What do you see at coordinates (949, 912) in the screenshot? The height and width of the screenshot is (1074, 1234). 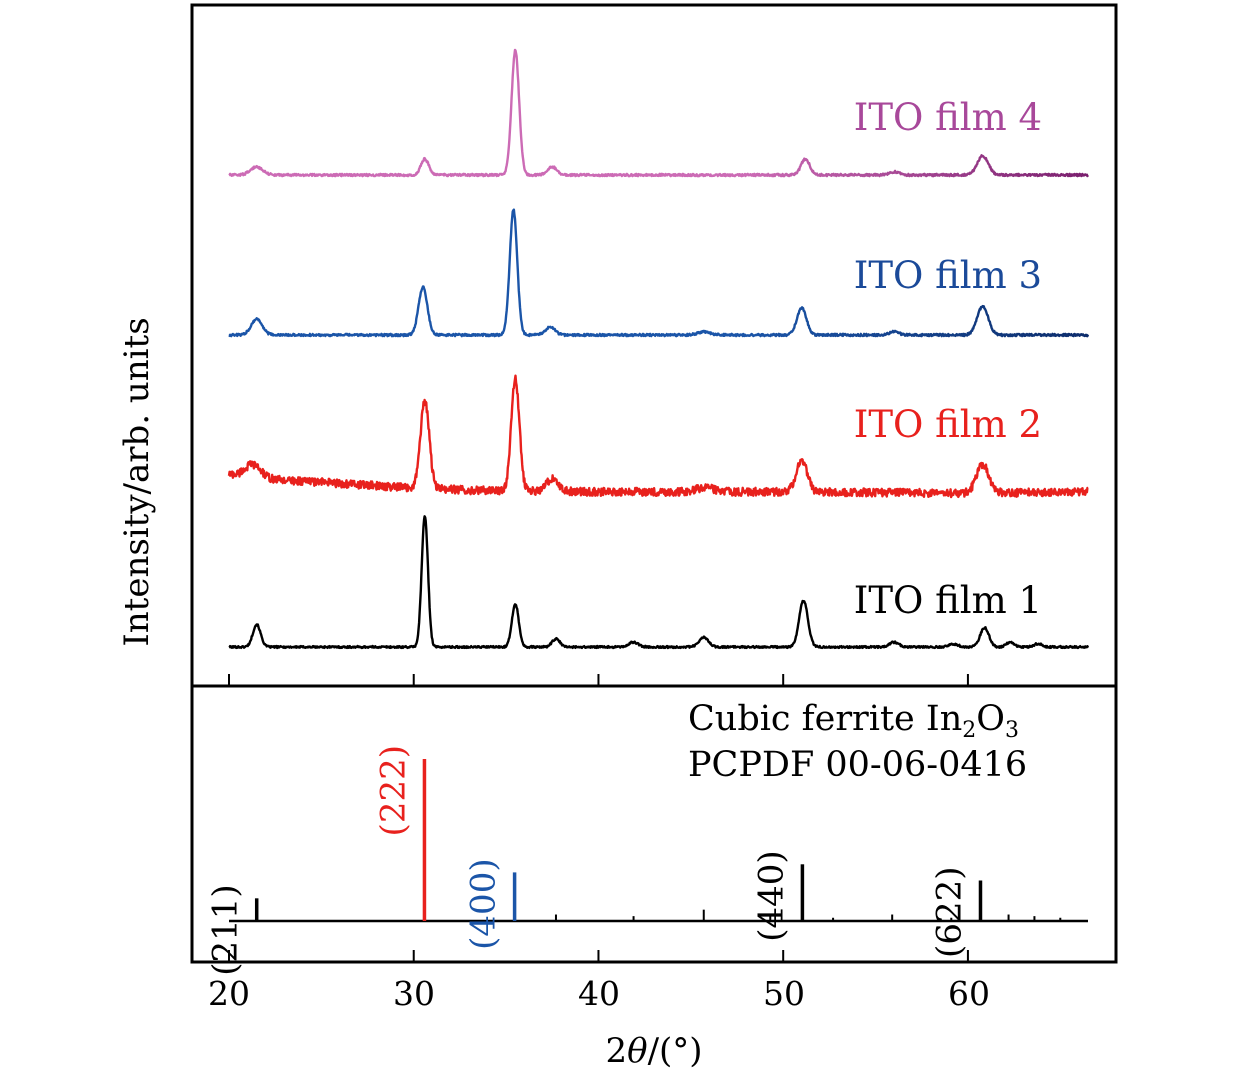 I see `hkl-label: (622)` at bounding box center [949, 912].